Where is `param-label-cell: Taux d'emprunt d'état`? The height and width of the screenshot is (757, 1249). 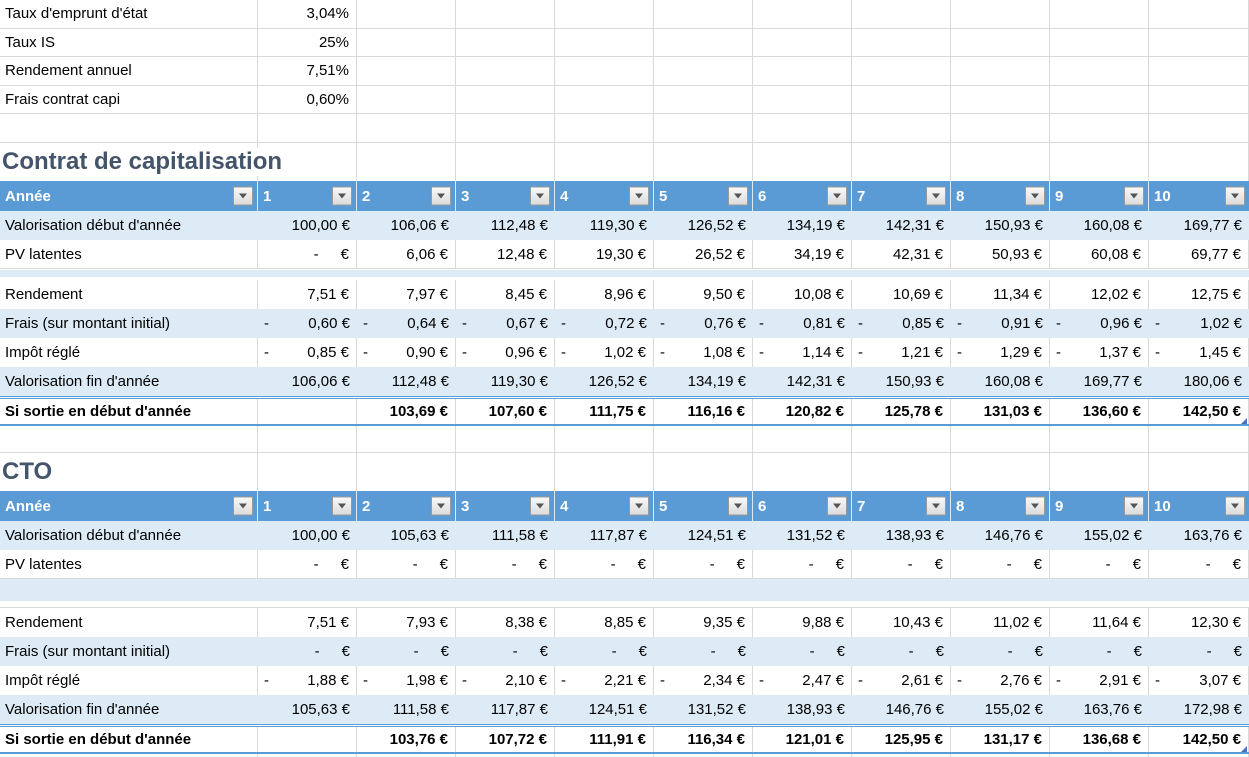 param-label-cell: Taux d'emprunt d'état is located at coordinates (129, 14).